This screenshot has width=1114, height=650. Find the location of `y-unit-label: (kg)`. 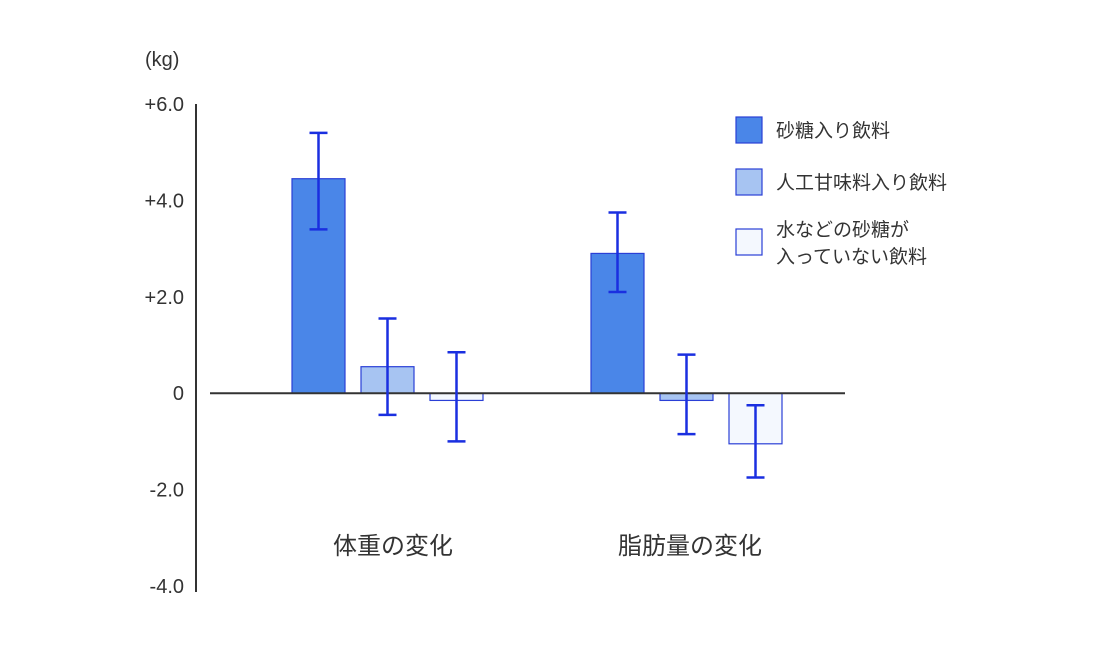

y-unit-label: (kg) is located at coordinates (162, 60).